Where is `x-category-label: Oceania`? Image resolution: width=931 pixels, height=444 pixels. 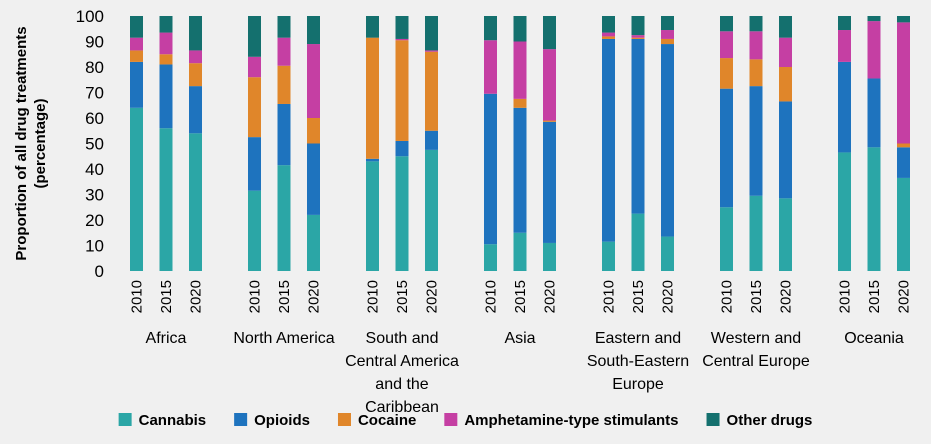 x-category-label: Oceania is located at coordinates (874, 338).